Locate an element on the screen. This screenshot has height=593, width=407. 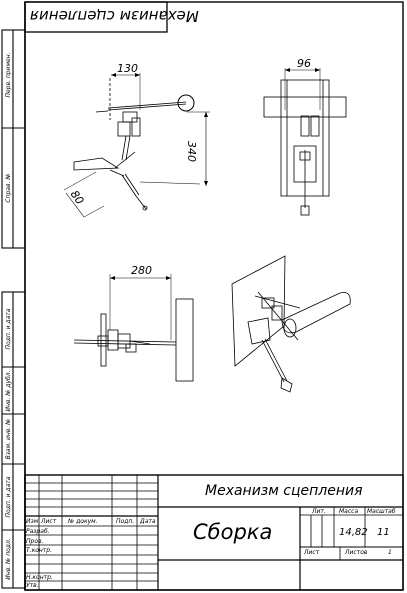
dimension-96: 96 is located at coordinates (304, 63).